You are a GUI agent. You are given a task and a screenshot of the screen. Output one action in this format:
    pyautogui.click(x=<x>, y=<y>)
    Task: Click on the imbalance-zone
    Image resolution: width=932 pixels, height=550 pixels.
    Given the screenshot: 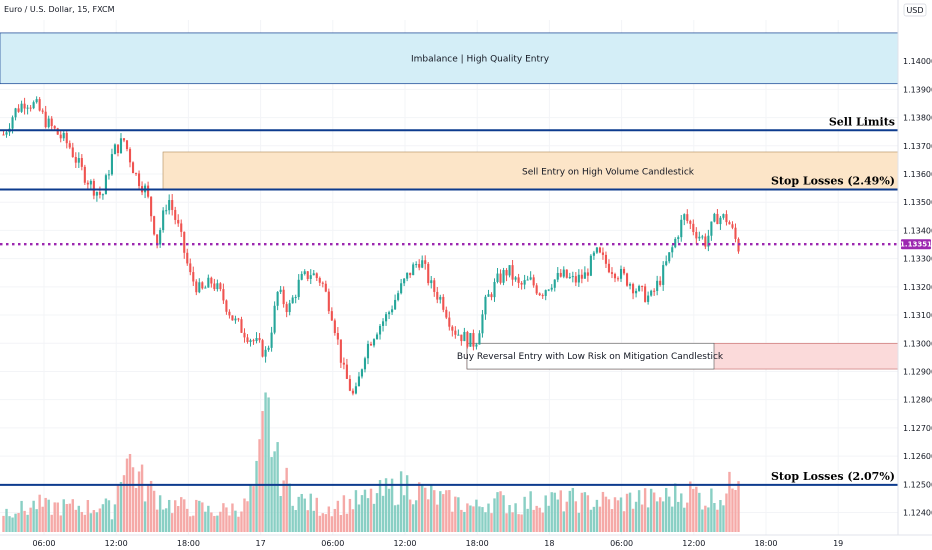 What is the action you would take?
    pyautogui.click(x=449, y=58)
    